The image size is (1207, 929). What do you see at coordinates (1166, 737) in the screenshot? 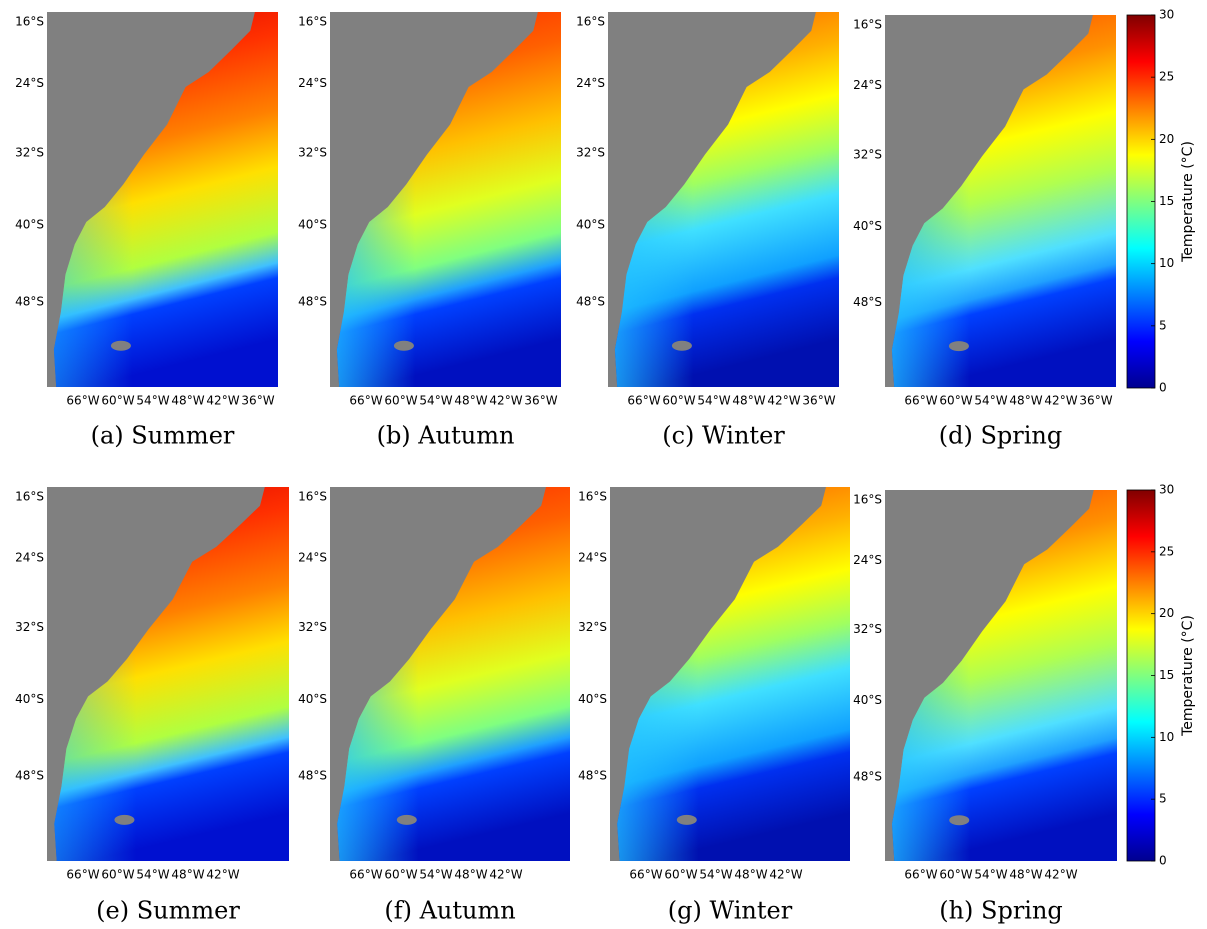
I see `colorbar-tick-label: 10` at bounding box center [1166, 737].